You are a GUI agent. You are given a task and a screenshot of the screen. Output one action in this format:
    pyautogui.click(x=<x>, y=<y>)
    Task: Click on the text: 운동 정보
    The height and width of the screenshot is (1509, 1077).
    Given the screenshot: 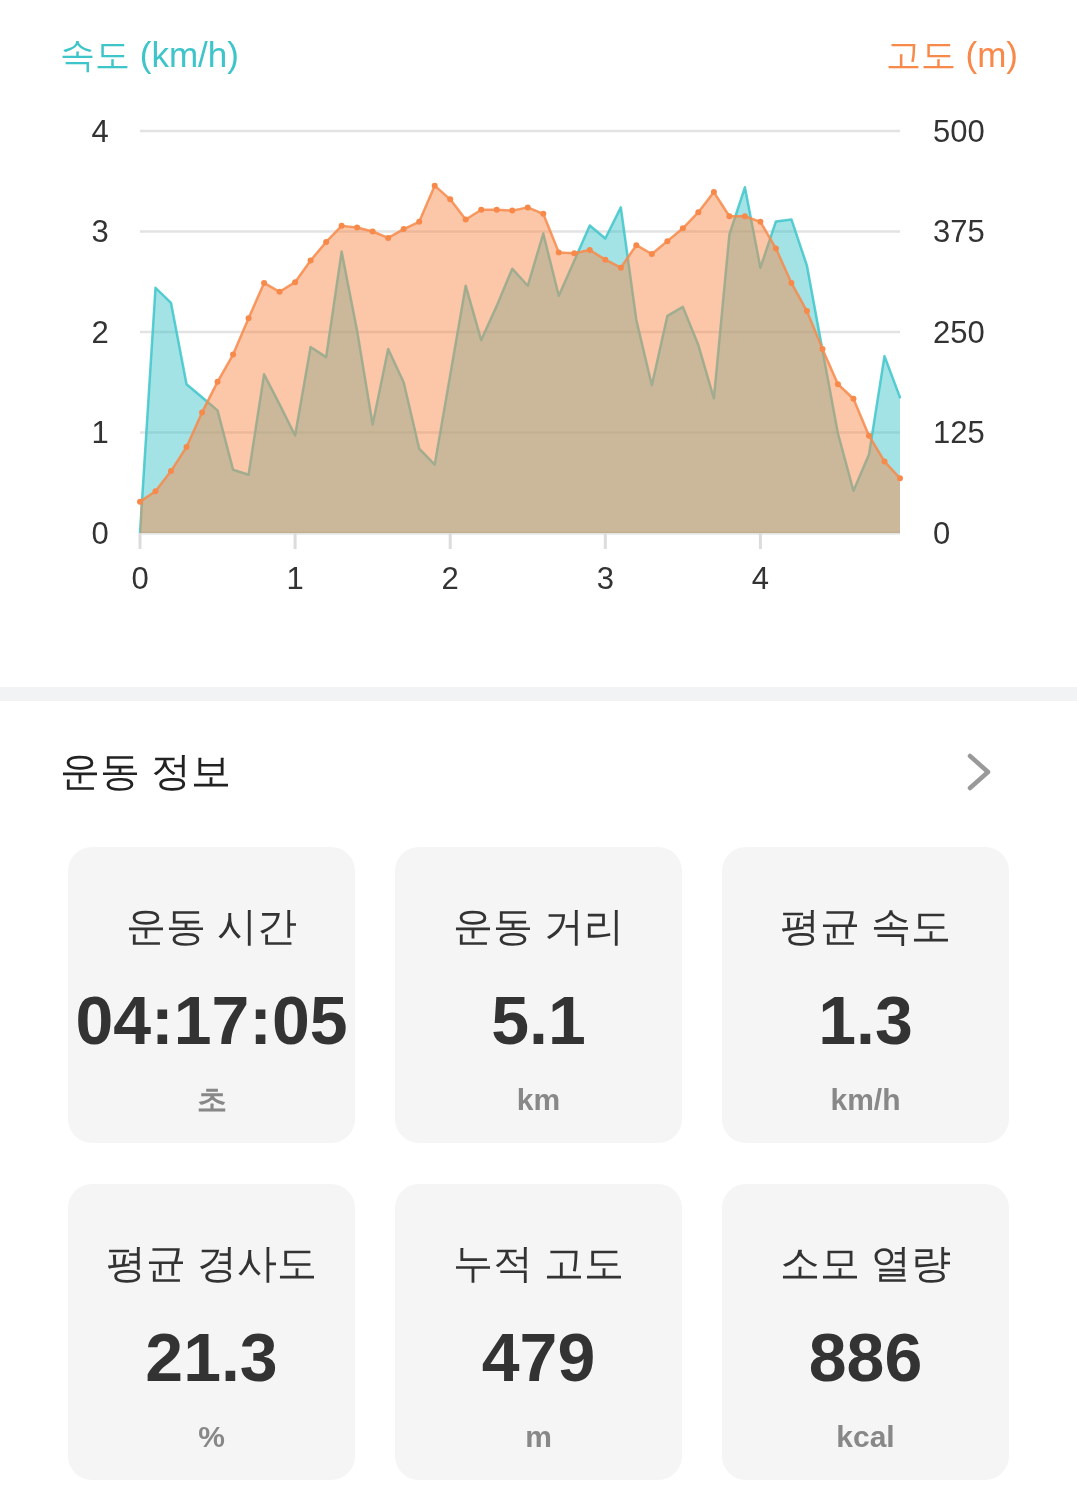 What is the action you would take?
    pyautogui.click(x=146, y=771)
    